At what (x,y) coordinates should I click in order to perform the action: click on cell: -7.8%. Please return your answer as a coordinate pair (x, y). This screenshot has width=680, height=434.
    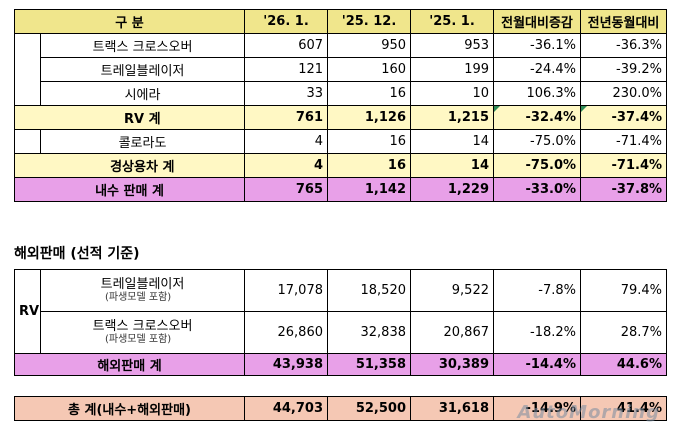
    Looking at the image, I should click on (537, 290).